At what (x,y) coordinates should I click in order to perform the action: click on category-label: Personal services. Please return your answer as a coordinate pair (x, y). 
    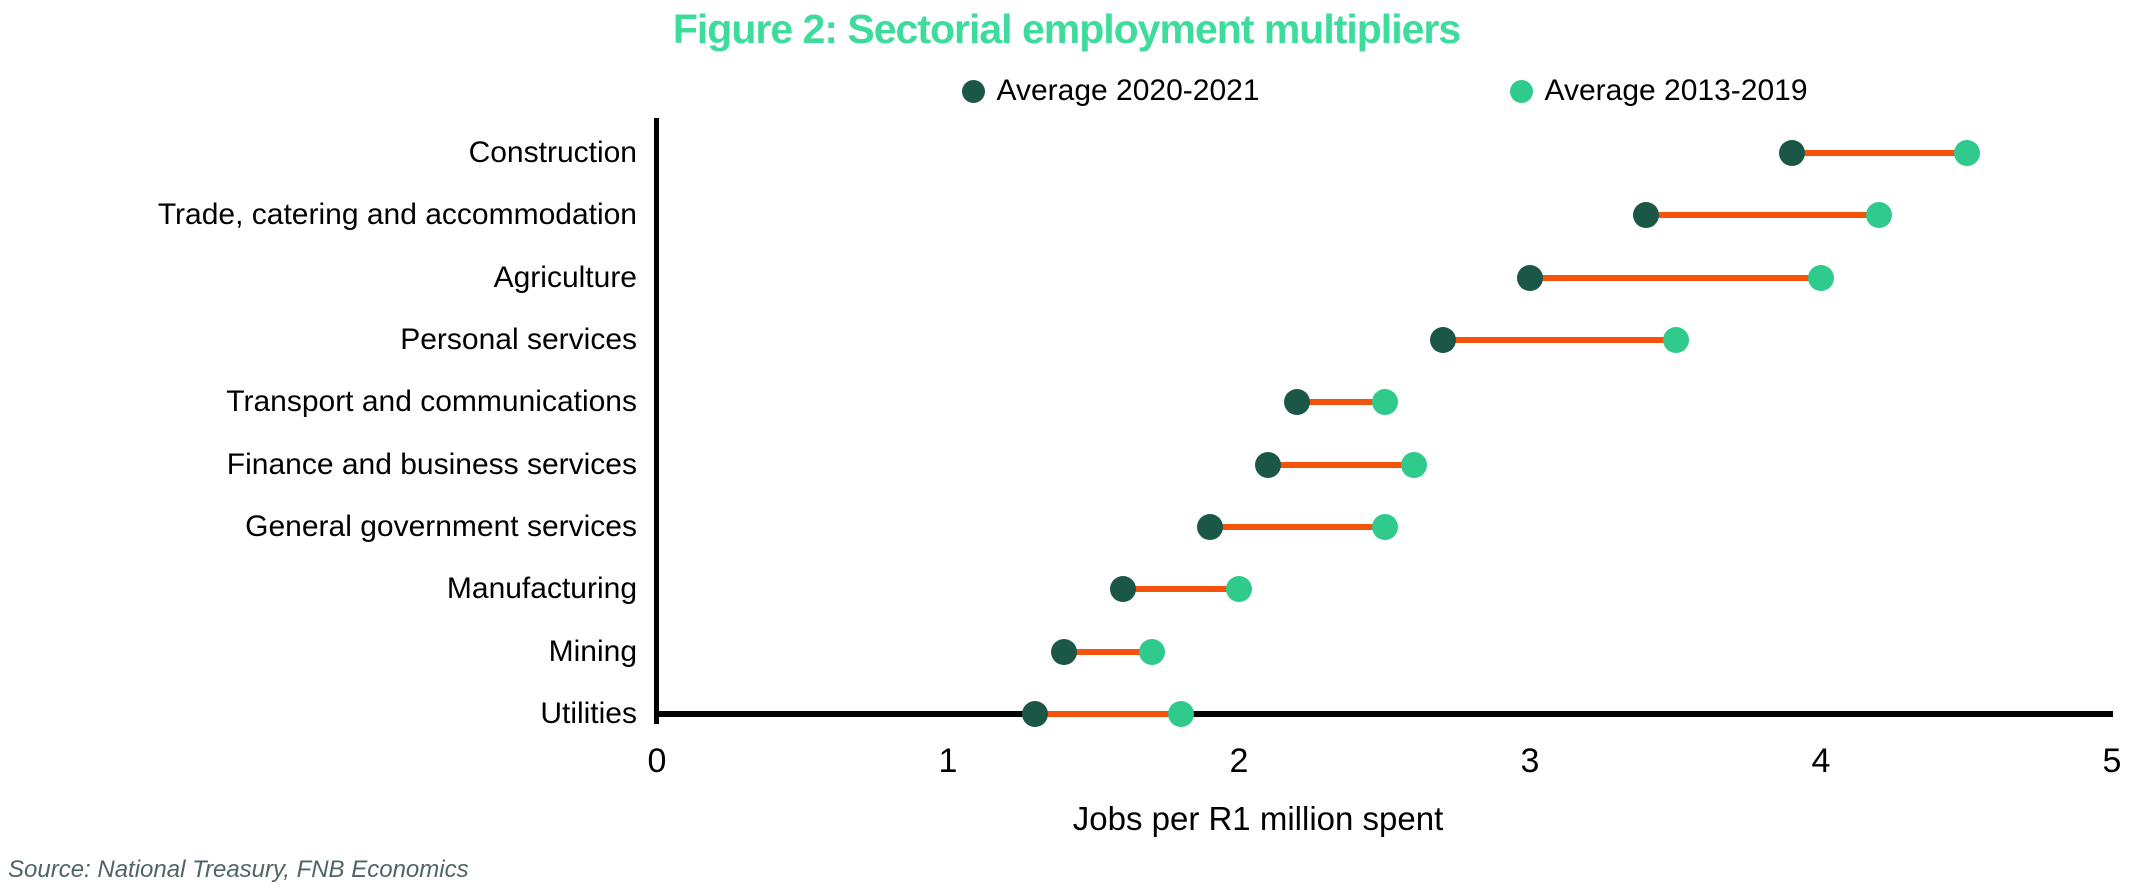
    Looking at the image, I should click on (518, 339).